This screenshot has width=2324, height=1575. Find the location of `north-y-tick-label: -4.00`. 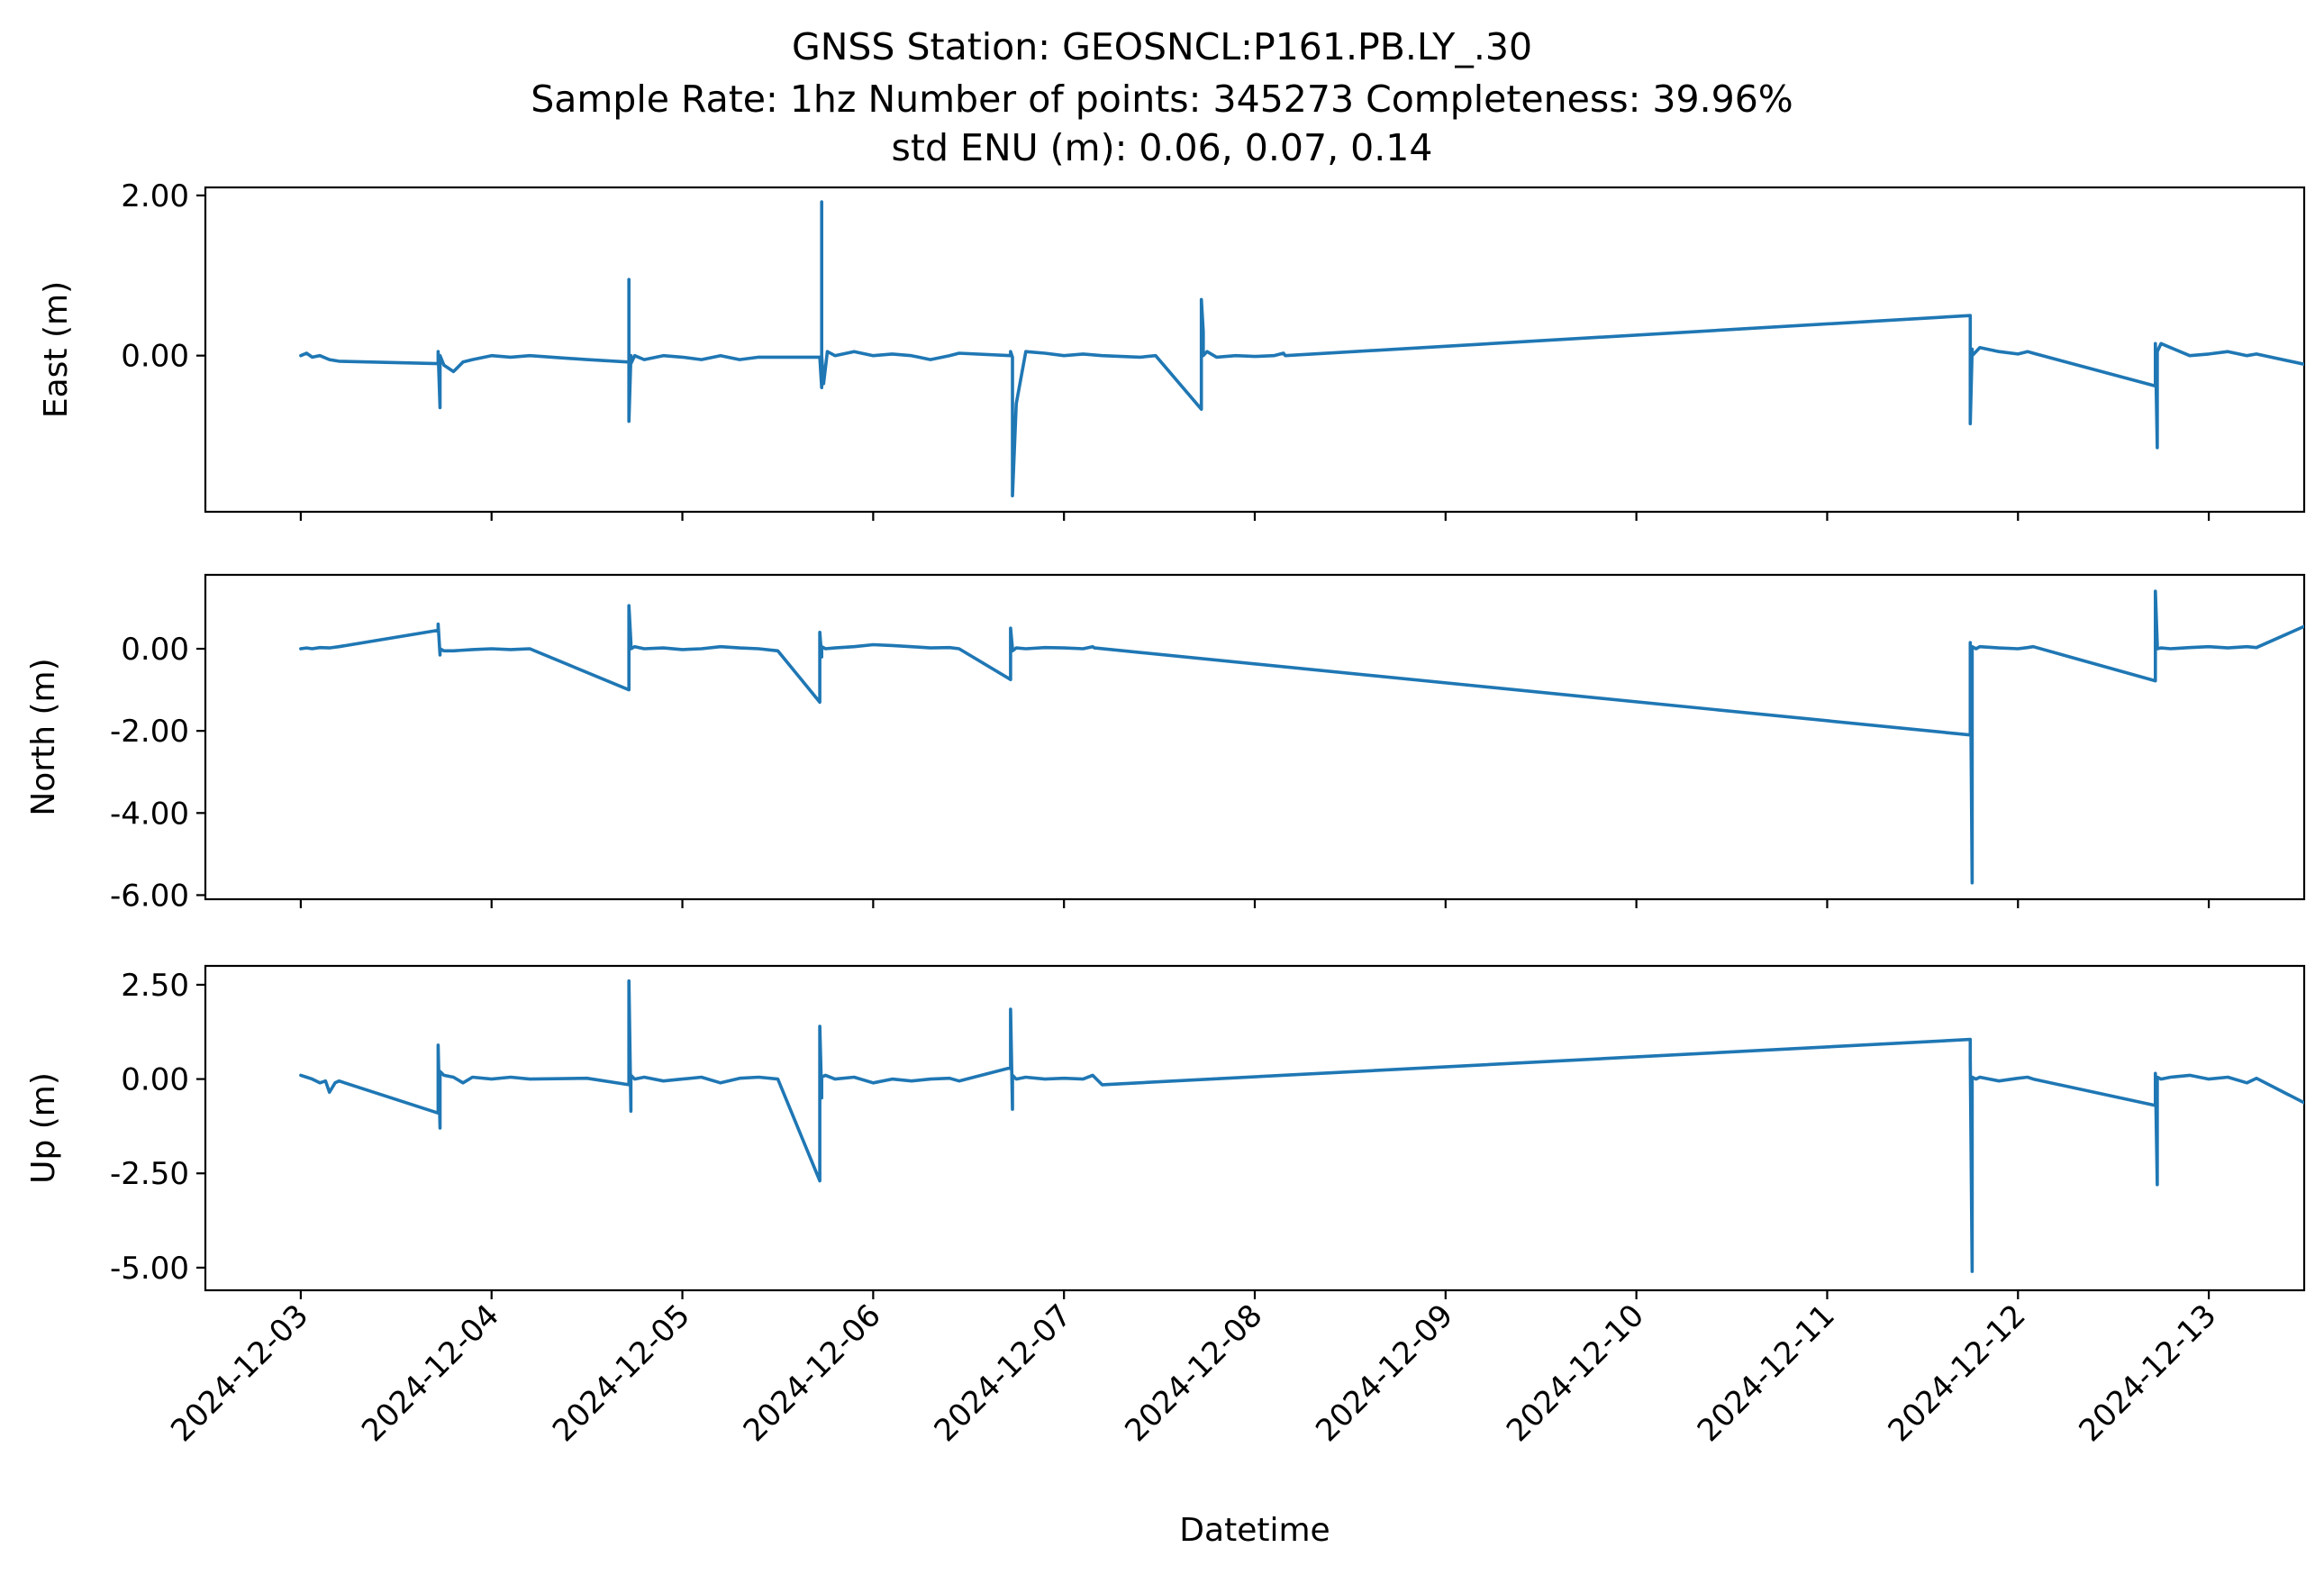

north-y-tick-label: -4.00 is located at coordinates (149, 814).